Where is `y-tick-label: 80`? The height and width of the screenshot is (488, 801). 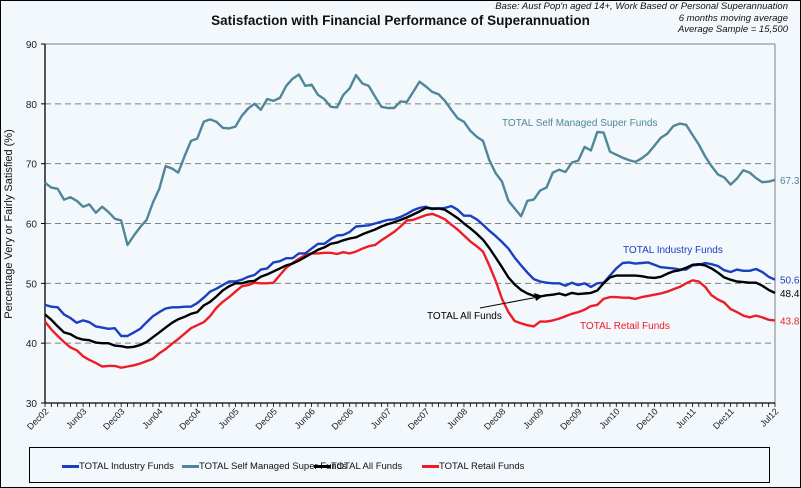
y-tick-label: 80 is located at coordinates (32, 105).